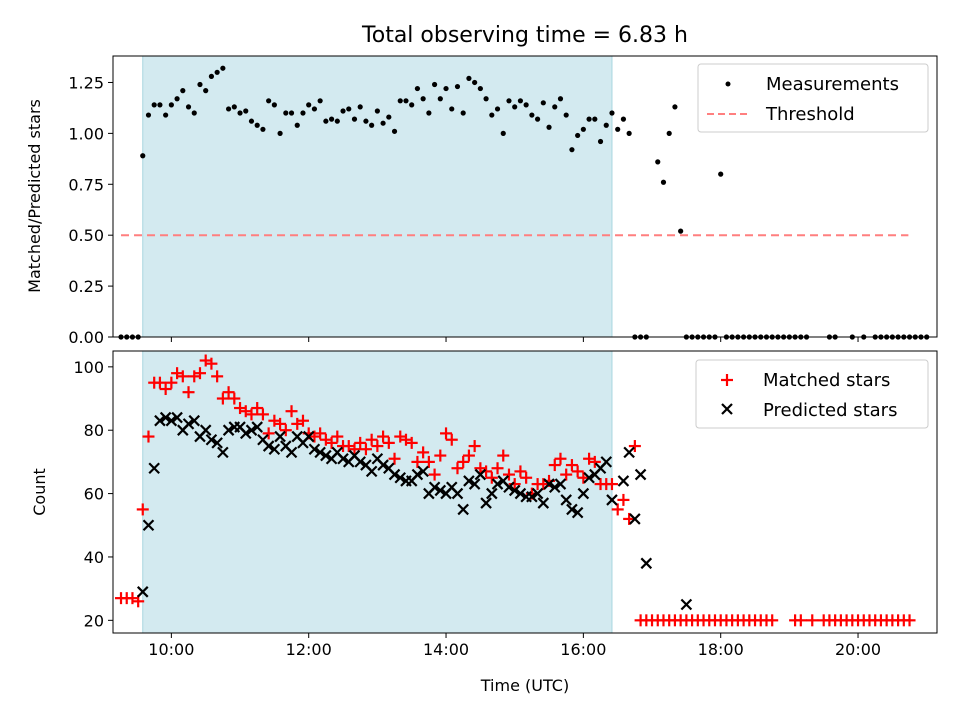  I want to click on y-tick-label: 1.00, so click(86, 133).